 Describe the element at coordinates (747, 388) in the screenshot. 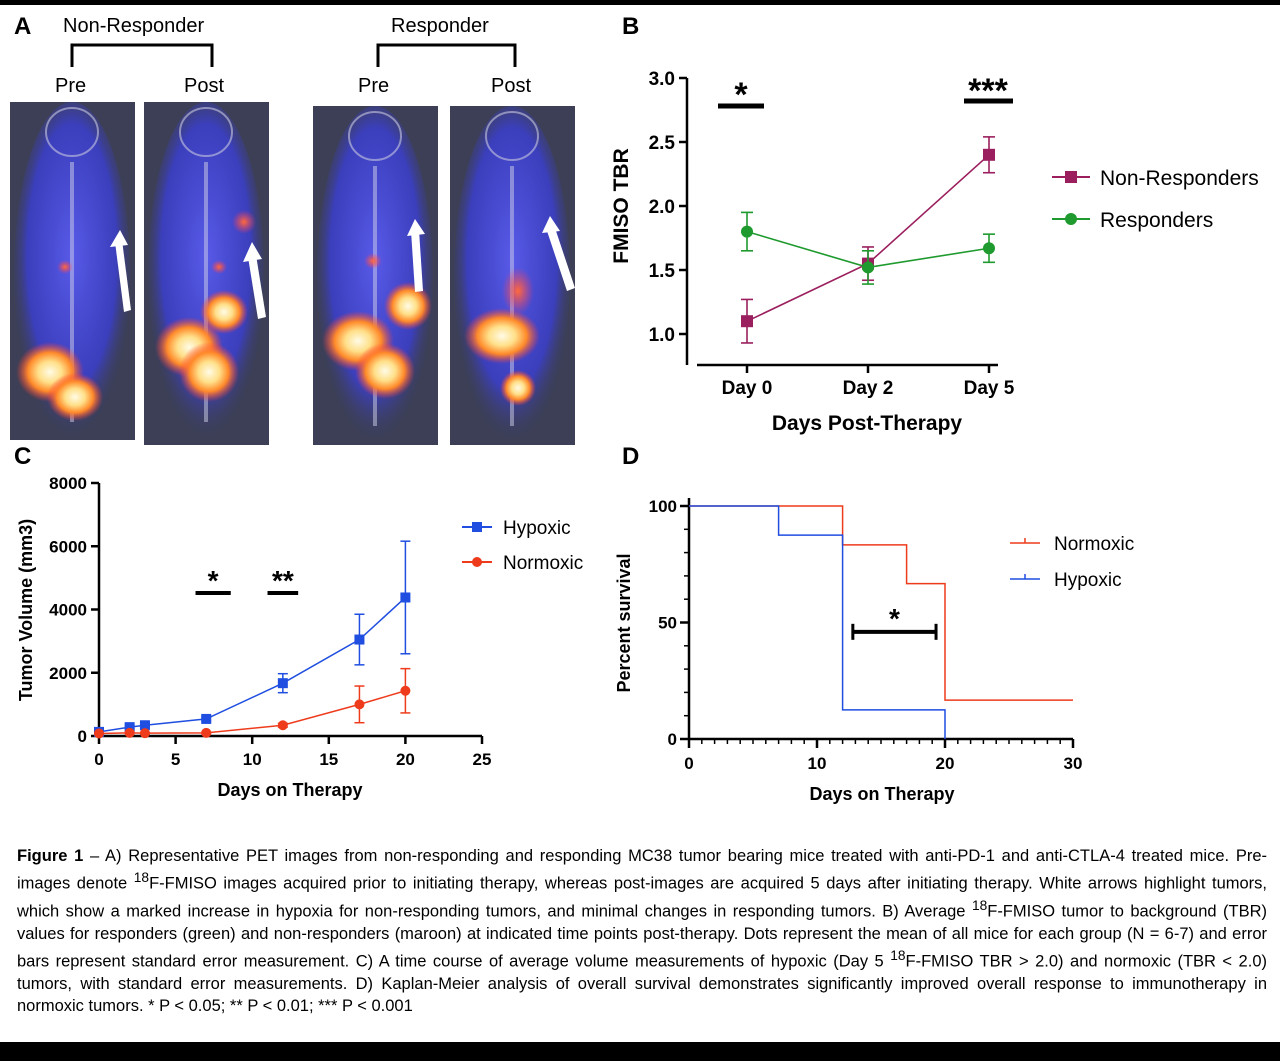

I see `x-tick-label: Day 0` at that location.